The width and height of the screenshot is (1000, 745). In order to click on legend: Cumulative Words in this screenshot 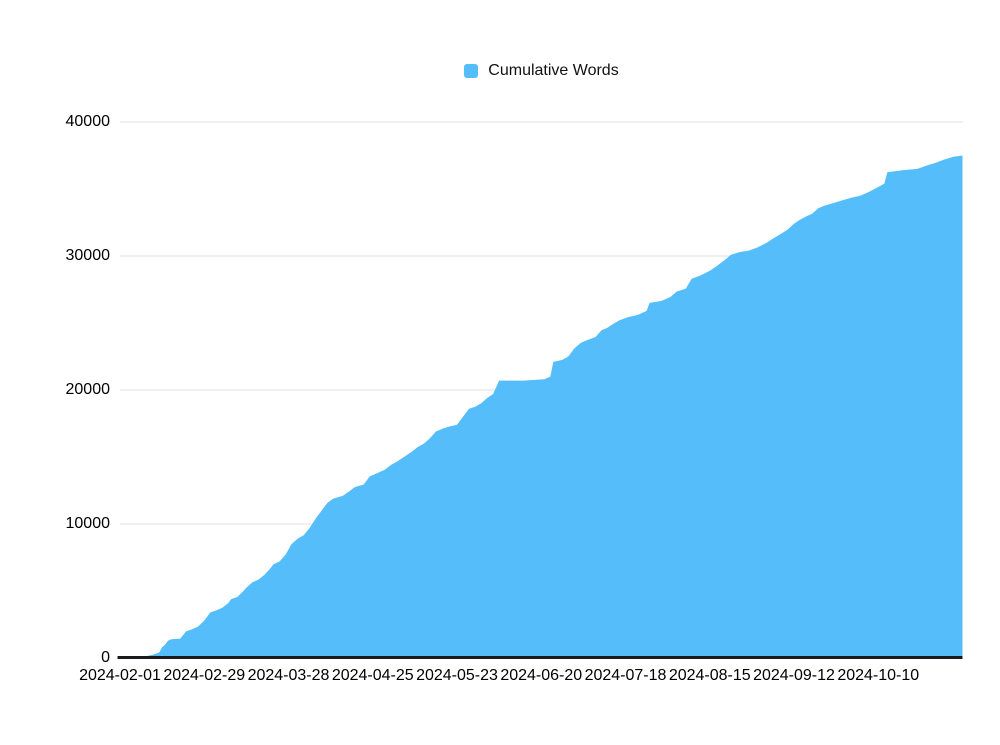, I will do `click(541, 71)`.